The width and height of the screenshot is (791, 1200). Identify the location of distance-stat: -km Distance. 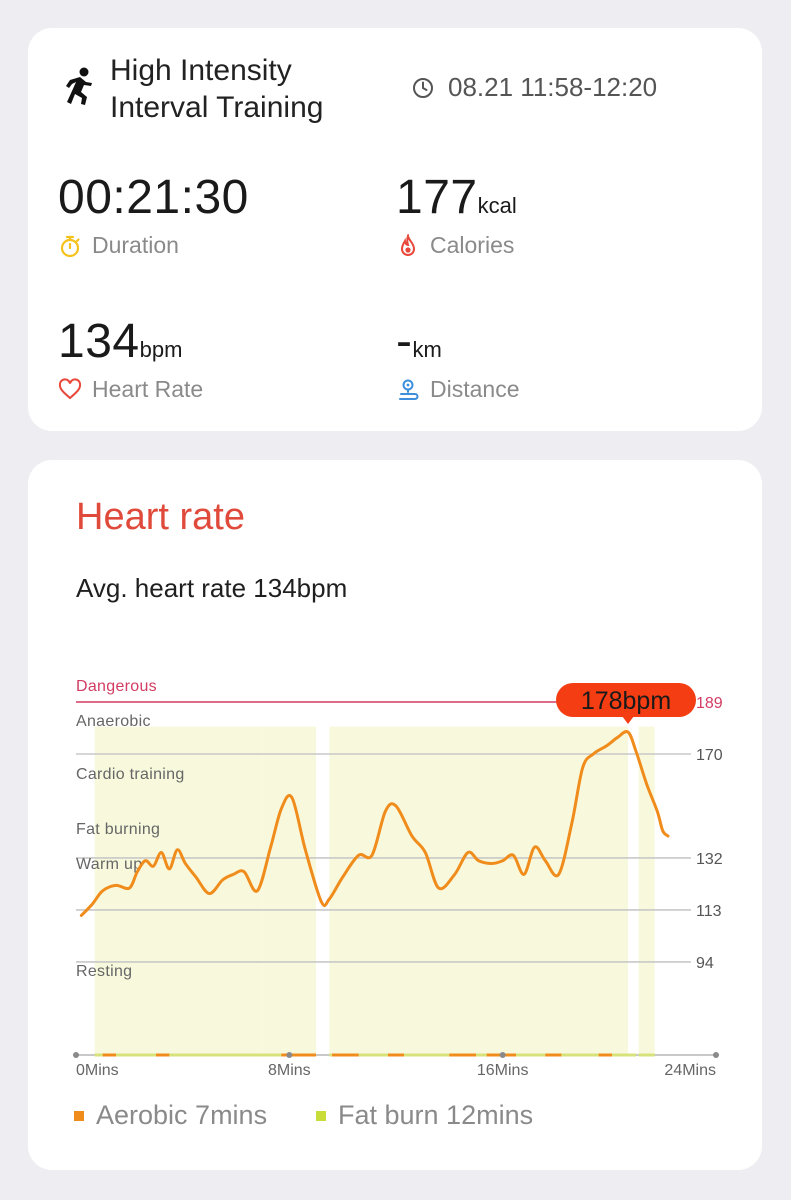
(457, 359).